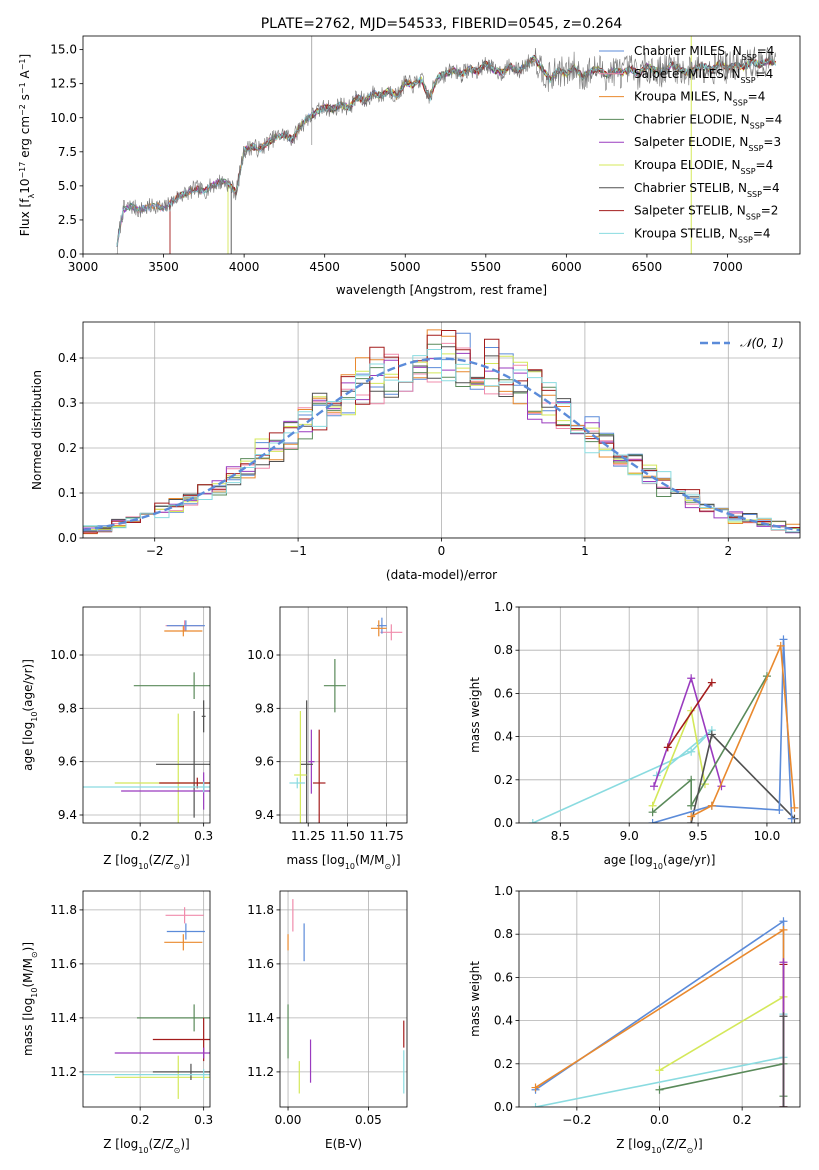  What do you see at coordinates (63, 50) in the screenshot?
I see `y-tick-label: 15.0` at bounding box center [63, 50].